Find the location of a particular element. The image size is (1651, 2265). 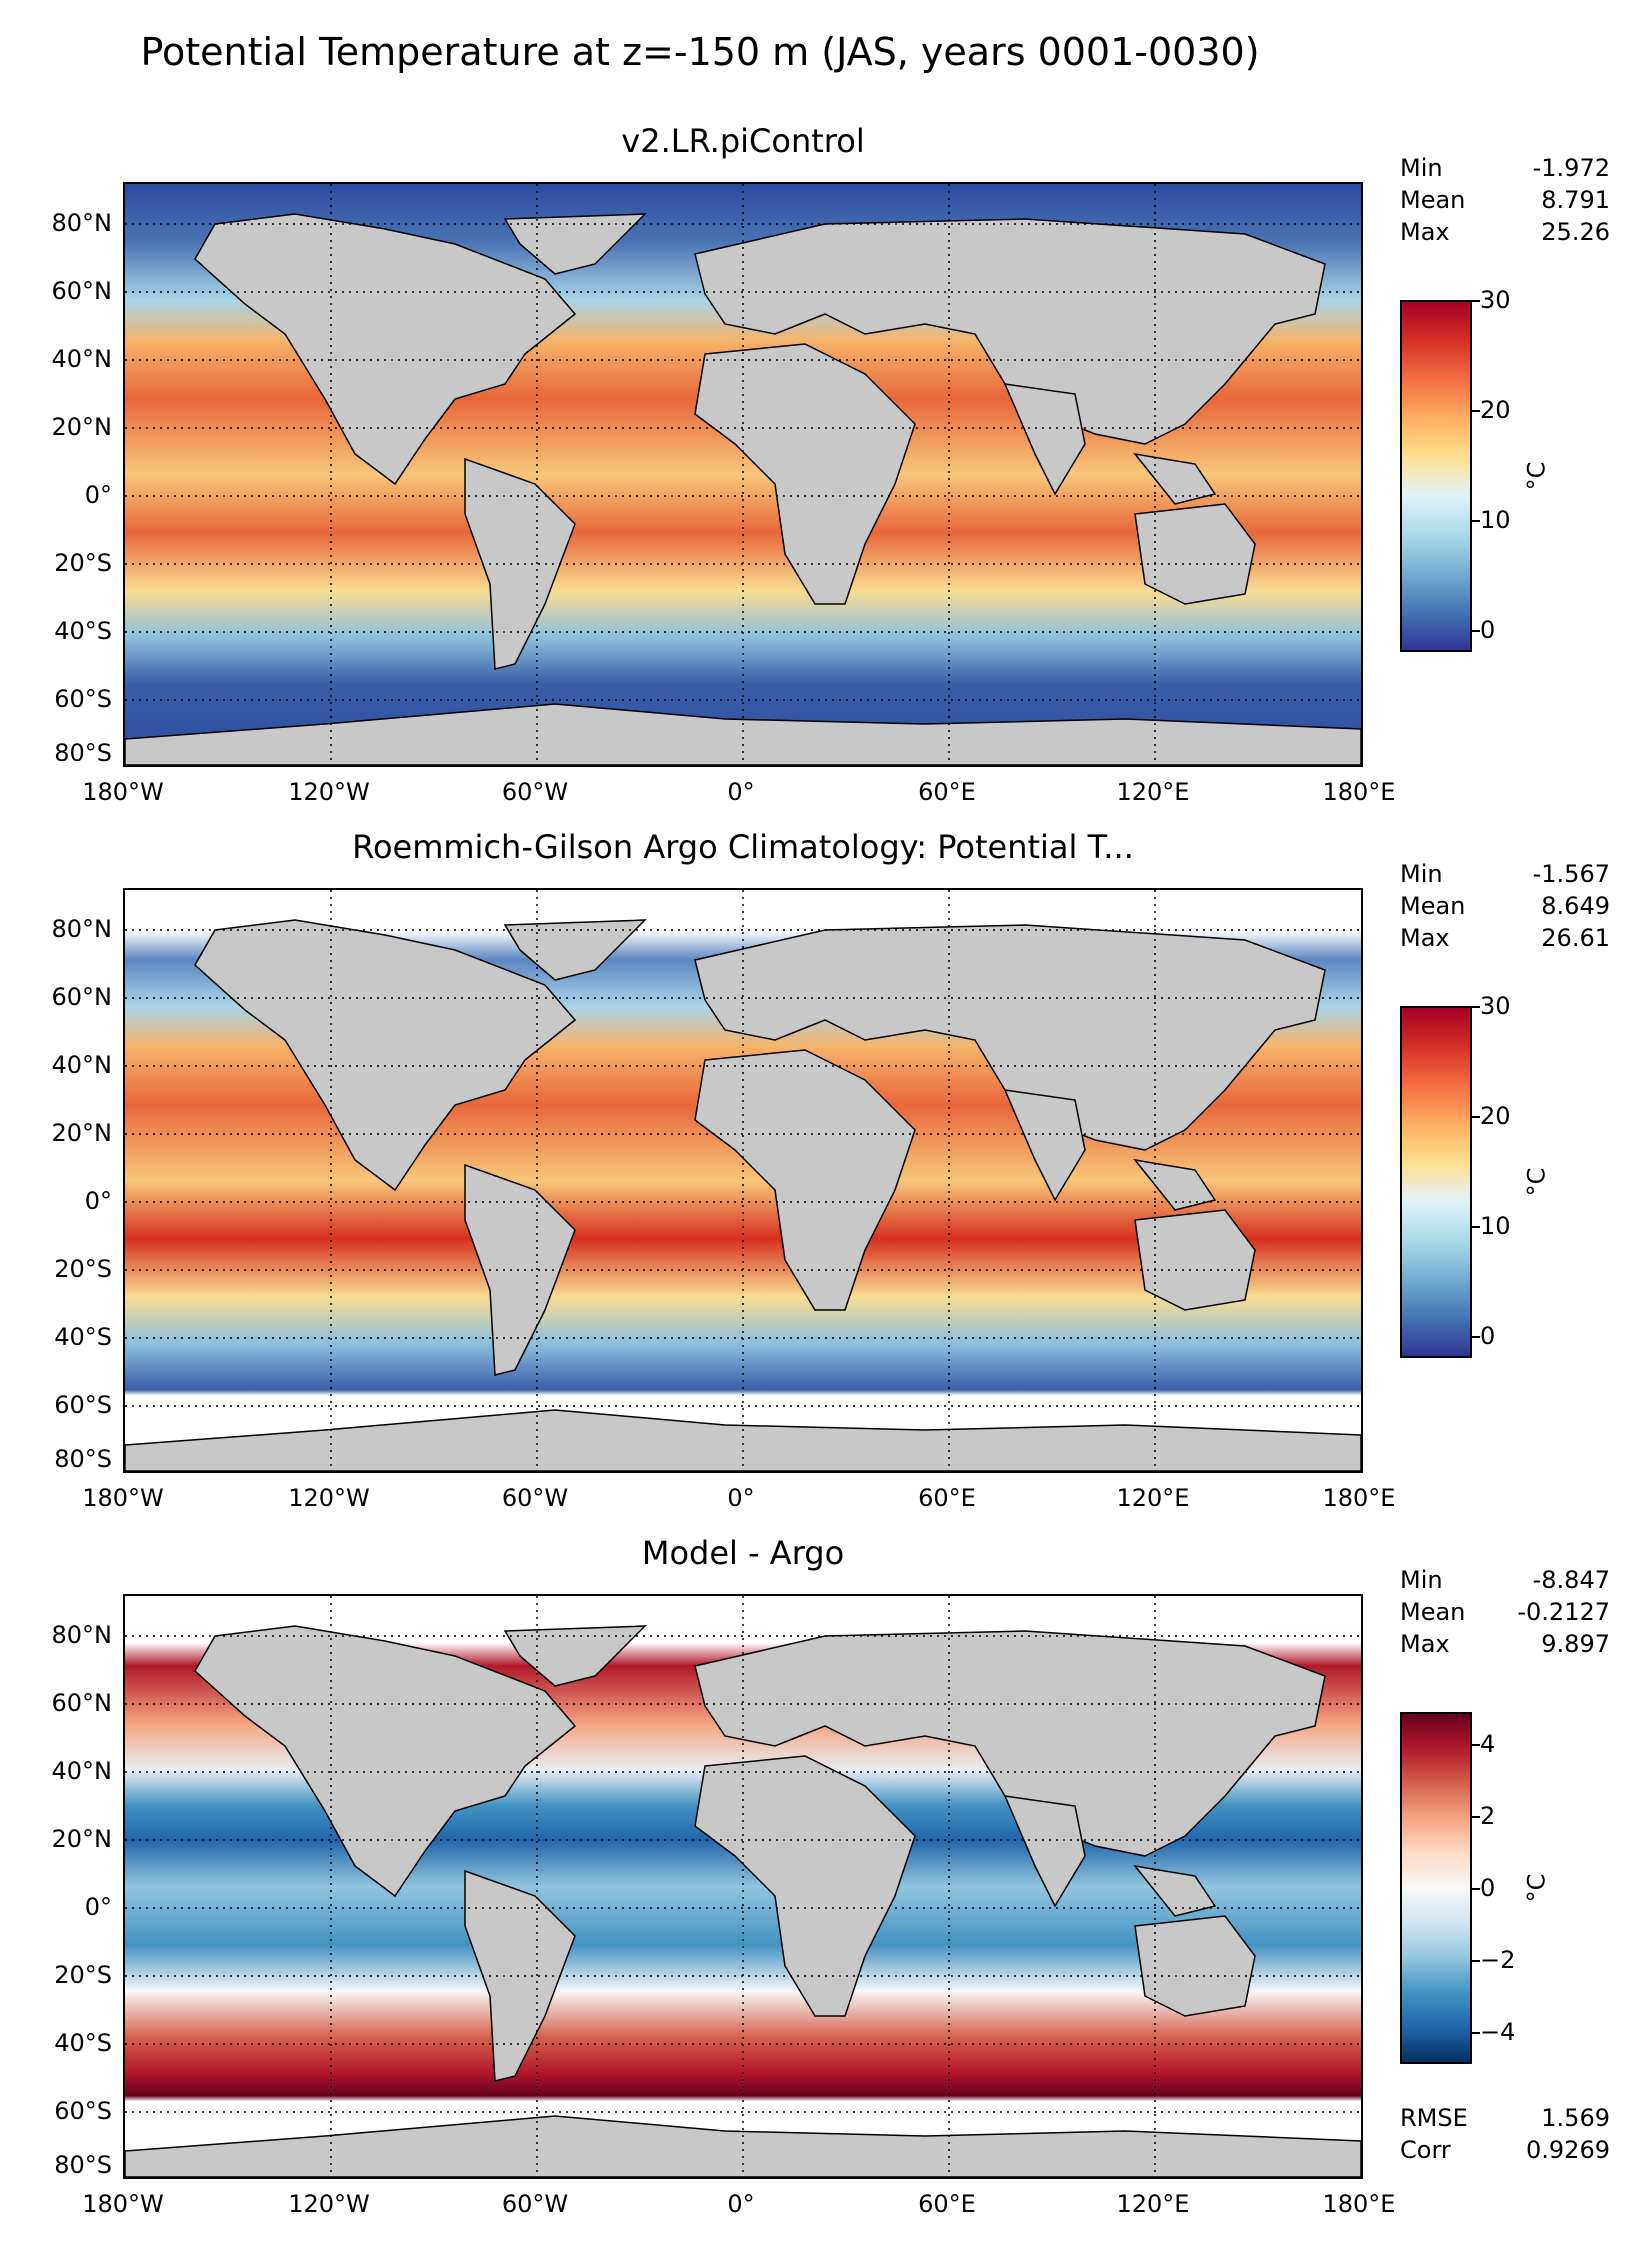

stat-min: Min -1.567 is located at coordinates (1505, 874).